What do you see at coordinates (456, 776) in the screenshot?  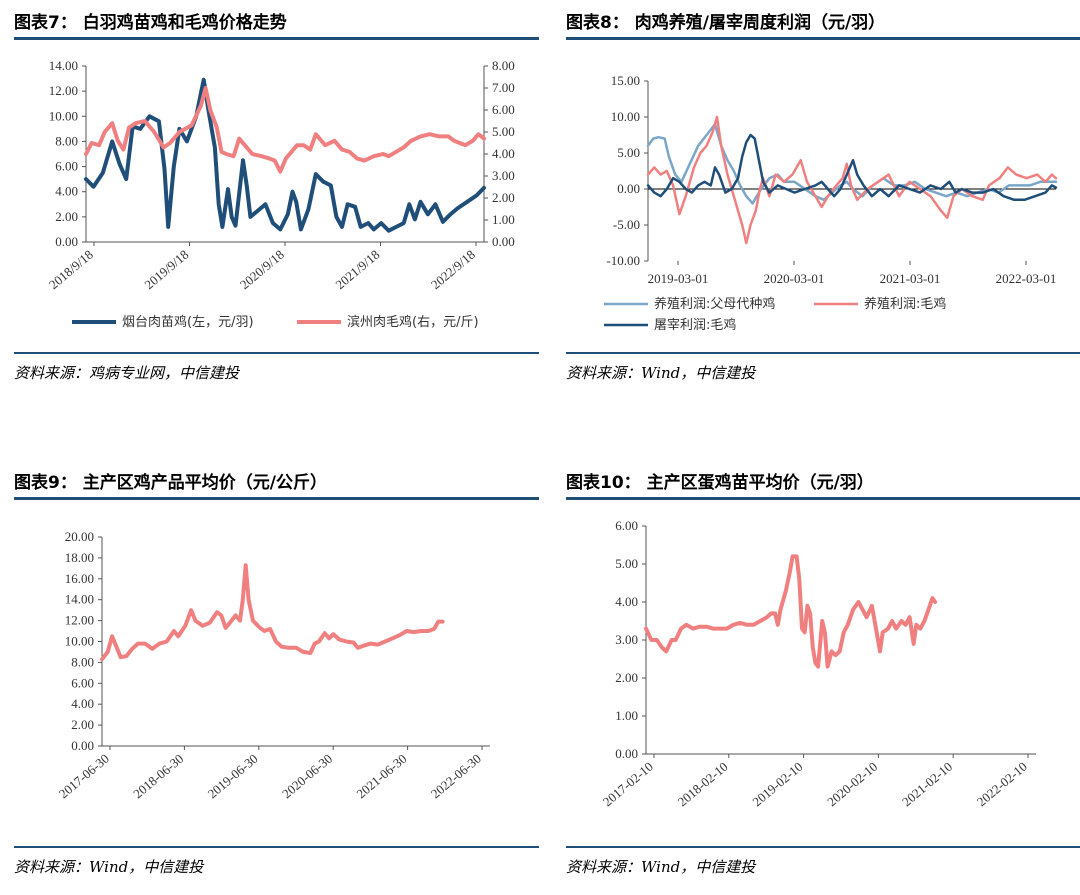 I see `x-tick-label: 2022-06-30` at bounding box center [456, 776].